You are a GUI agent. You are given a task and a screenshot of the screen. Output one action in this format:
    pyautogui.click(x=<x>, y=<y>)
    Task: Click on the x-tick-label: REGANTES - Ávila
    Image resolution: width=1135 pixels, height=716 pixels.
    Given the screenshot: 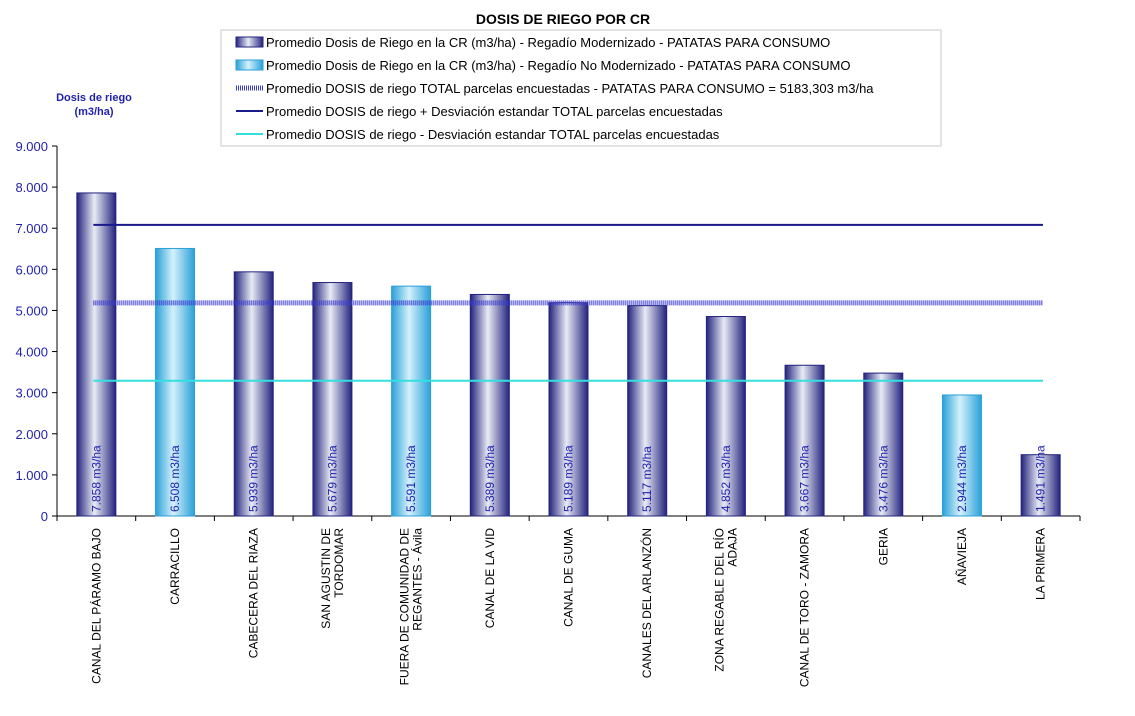 What is the action you would take?
    pyautogui.click(x=417, y=579)
    